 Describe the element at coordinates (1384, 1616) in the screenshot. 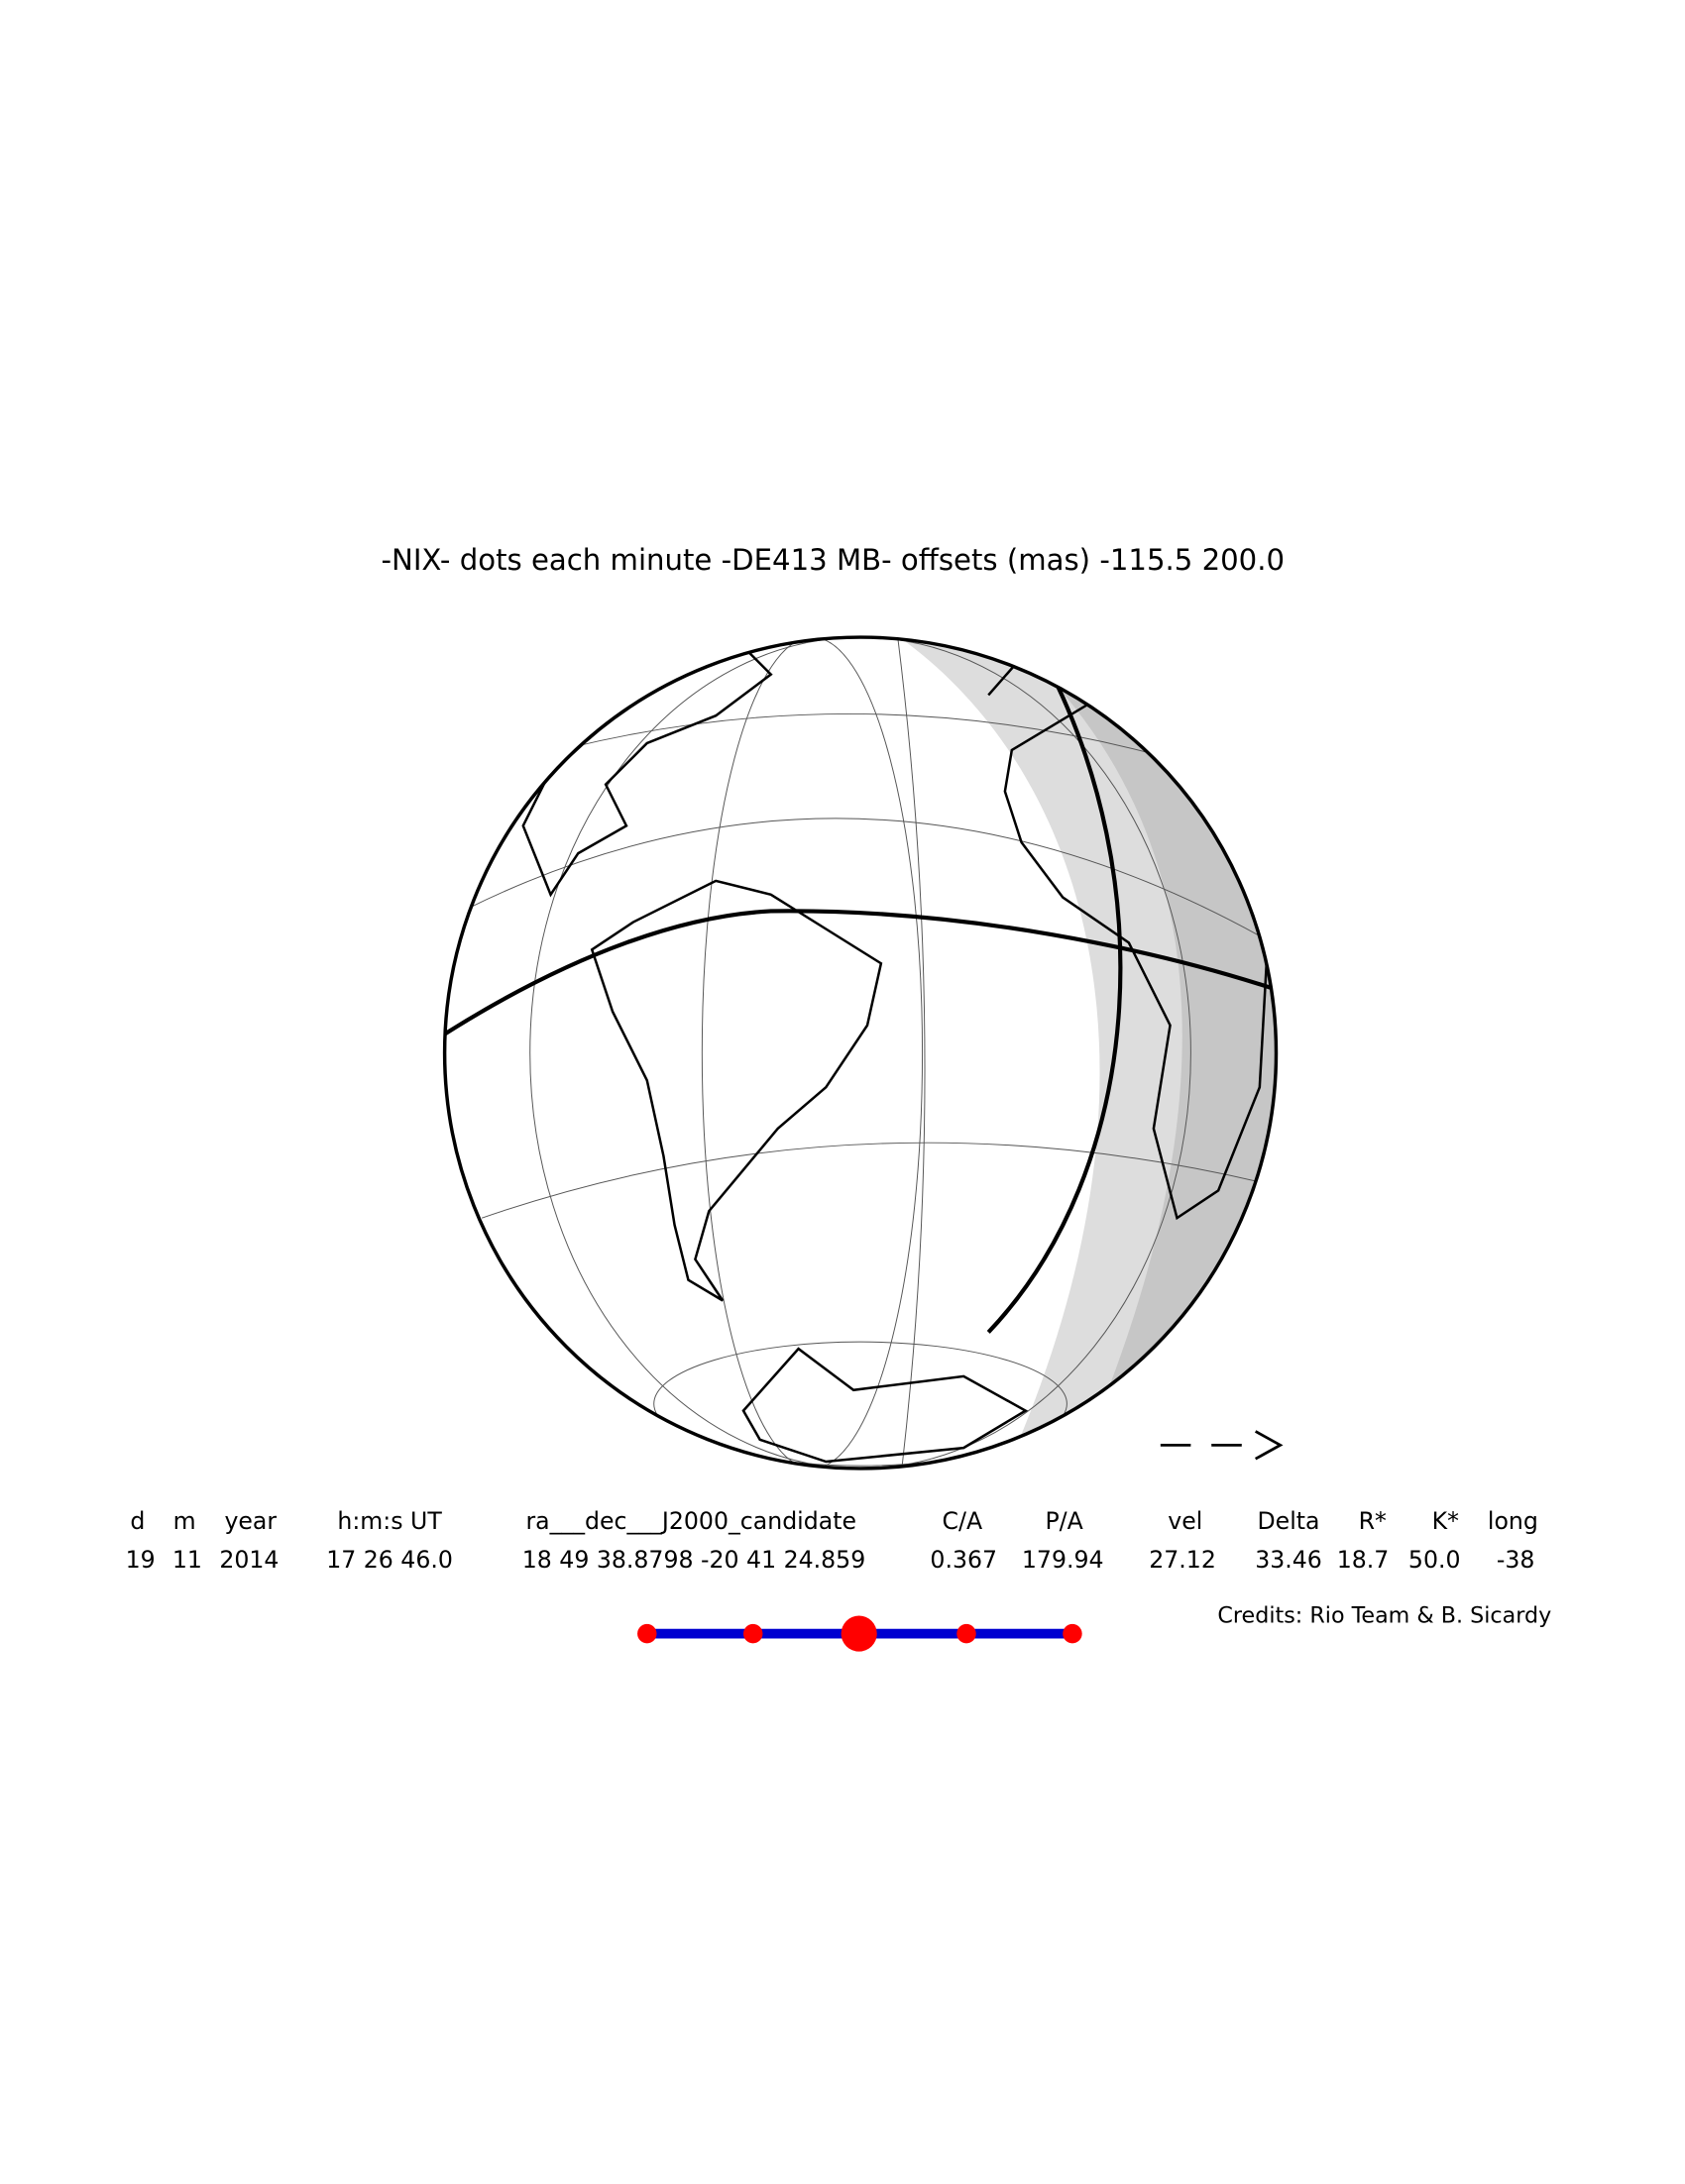

I see `credits: Credits: Rio Team & B. Sicardy` at that location.